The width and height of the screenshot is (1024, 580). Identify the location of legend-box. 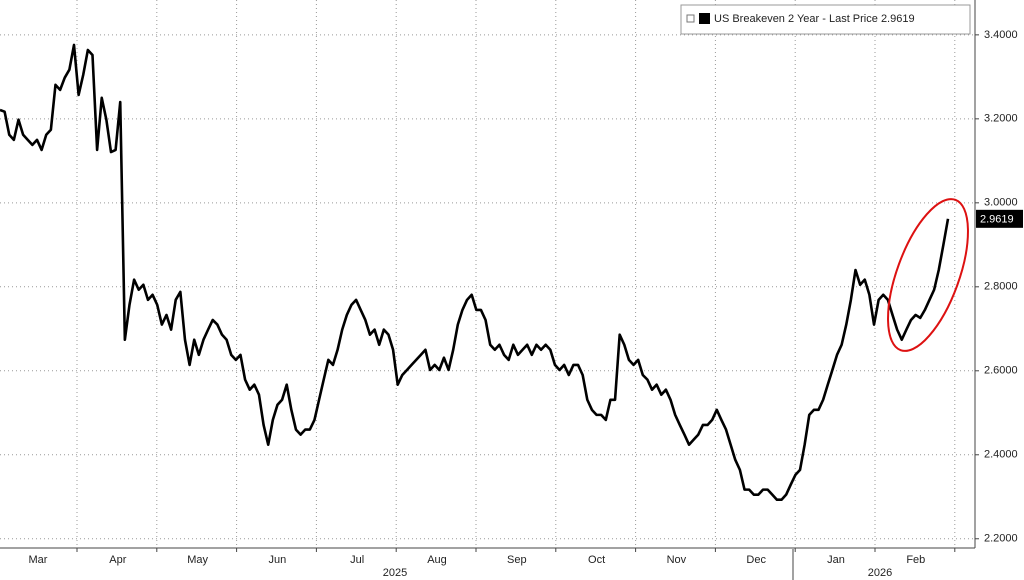
(825, 19).